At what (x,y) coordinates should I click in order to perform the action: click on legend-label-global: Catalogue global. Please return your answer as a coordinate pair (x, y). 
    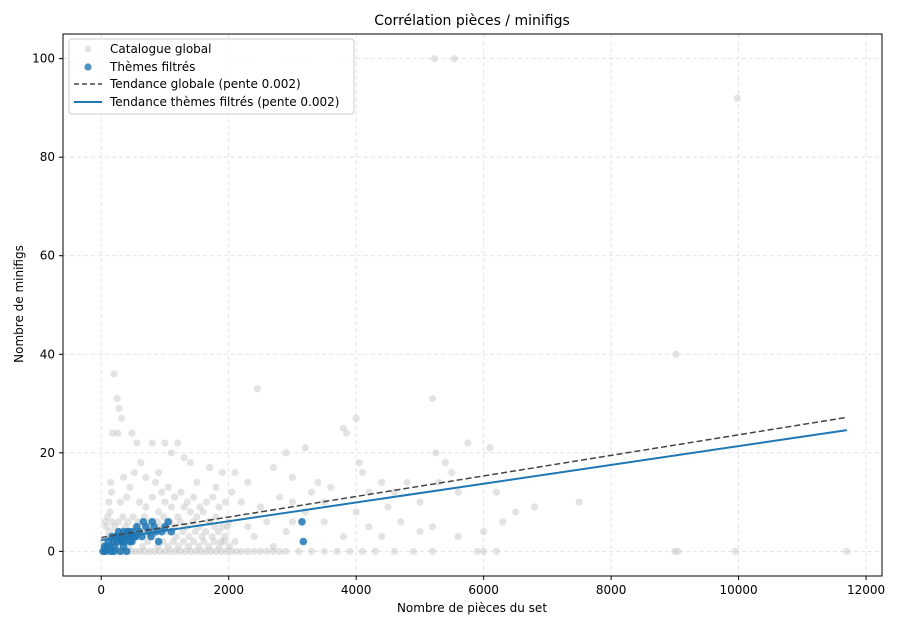
    Looking at the image, I should click on (160, 49).